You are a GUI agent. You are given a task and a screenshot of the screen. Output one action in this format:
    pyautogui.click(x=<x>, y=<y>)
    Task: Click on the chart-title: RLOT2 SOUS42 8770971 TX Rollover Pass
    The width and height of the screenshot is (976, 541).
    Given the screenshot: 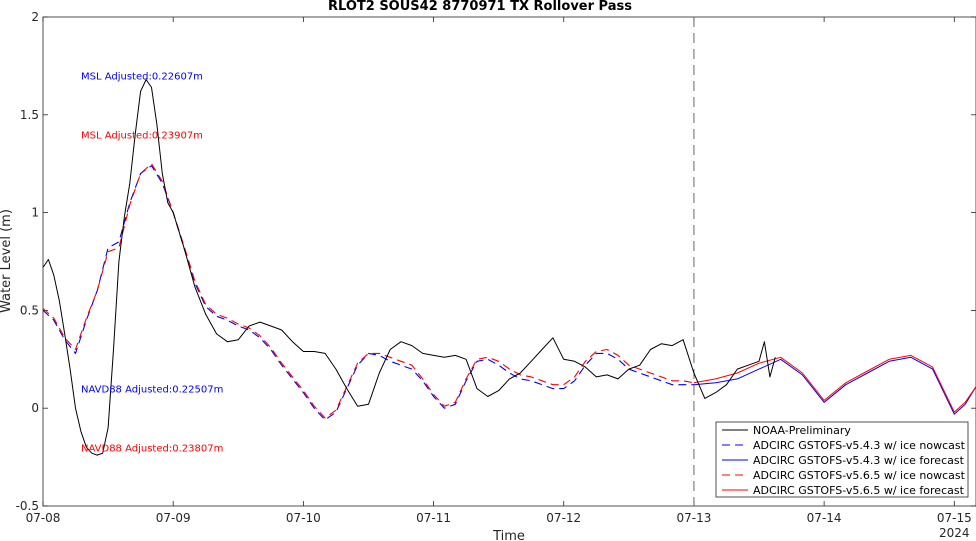 What is the action you would take?
    pyautogui.click(x=480, y=7)
    